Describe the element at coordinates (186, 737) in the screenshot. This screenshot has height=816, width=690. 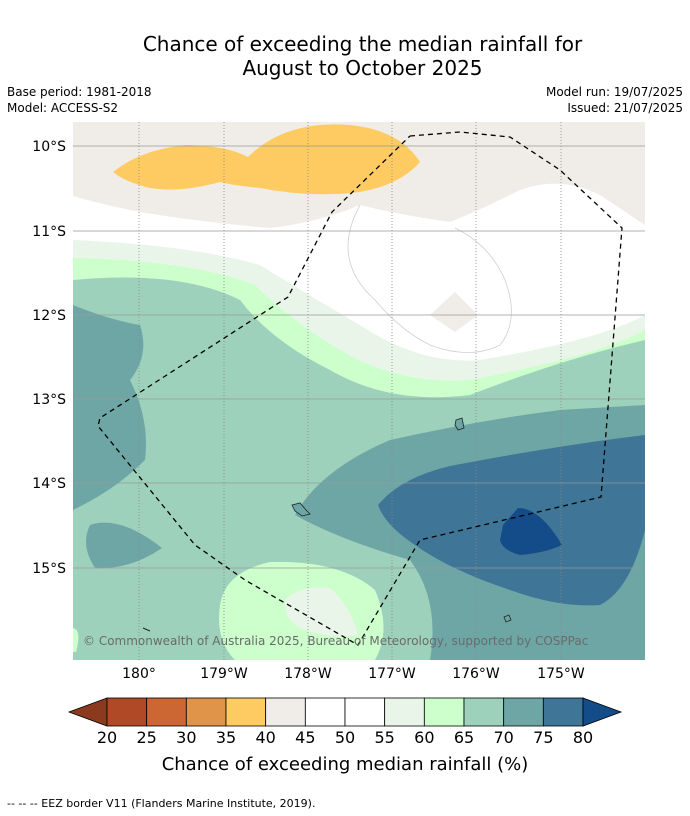
I see `colorbar-tick-label: 30` at that location.